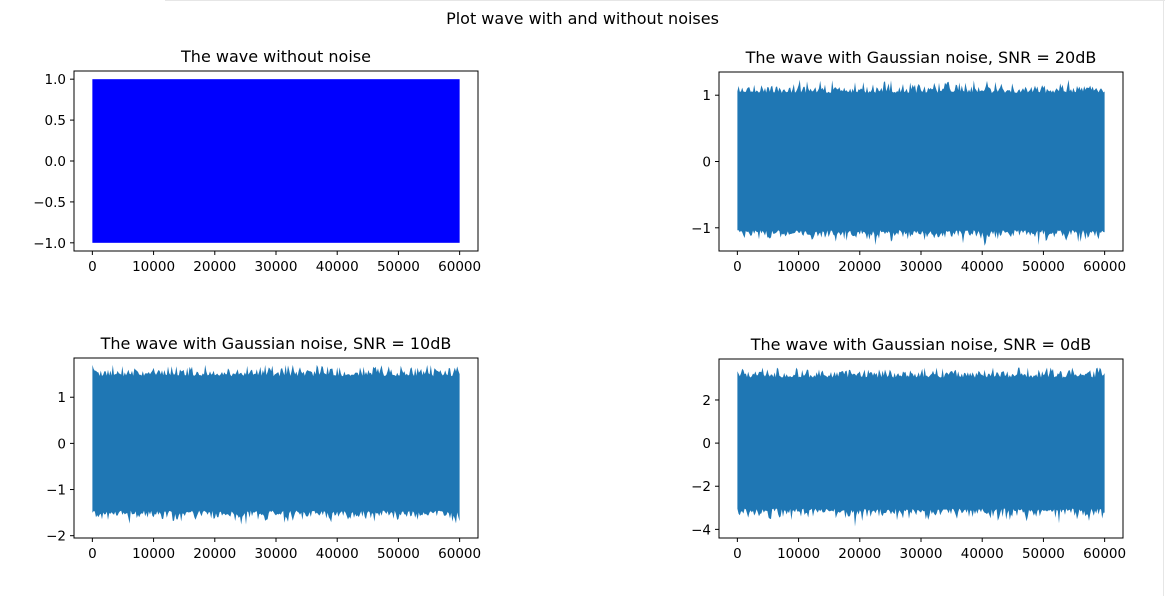  Describe the element at coordinates (921, 344) in the screenshot. I see `subplot-title: The wave with Gaussian noise, SNR = 0dB` at that location.